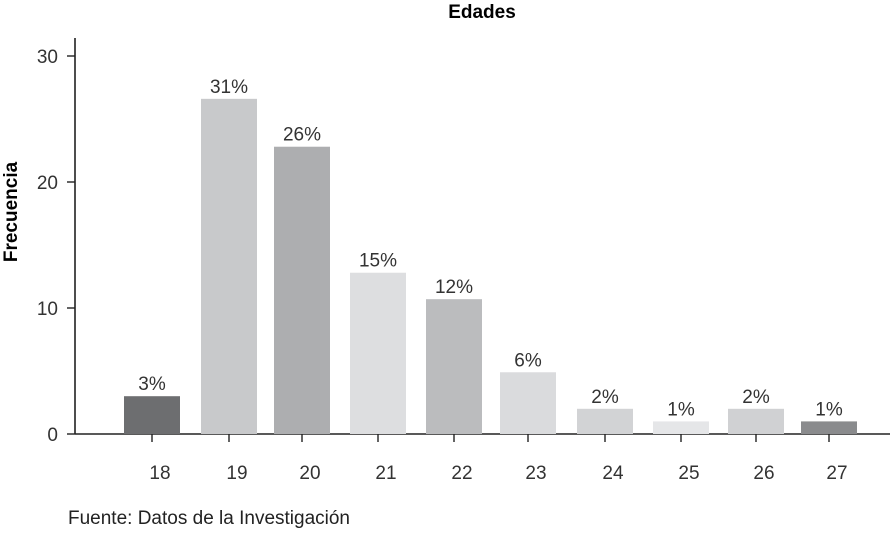  What do you see at coordinates (498, 473) in the screenshot?
I see `x-tick-labels: 18 19 20 21 22 23 24 25 26 27` at bounding box center [498, 473].